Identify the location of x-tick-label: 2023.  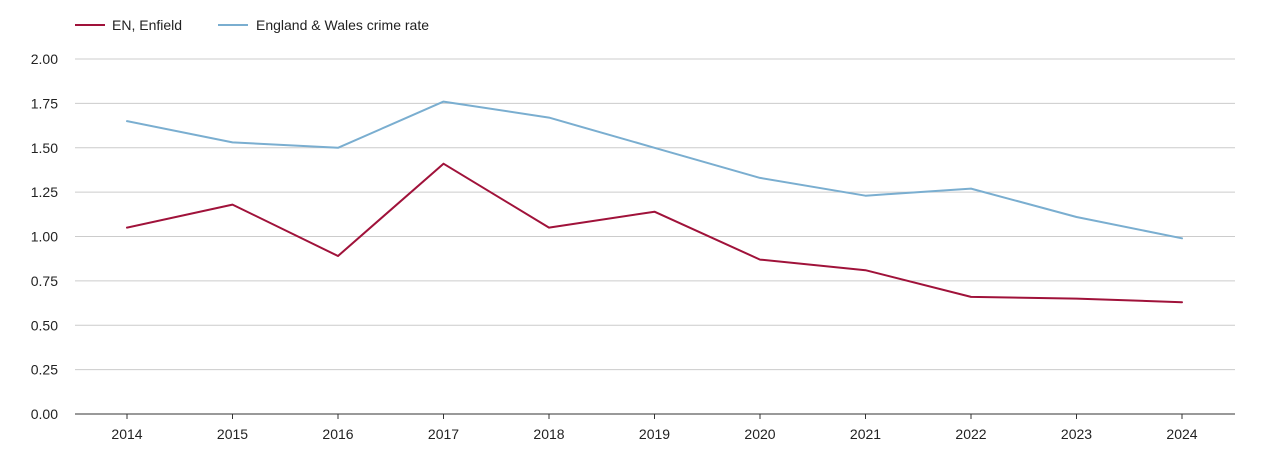
(1076, 434).